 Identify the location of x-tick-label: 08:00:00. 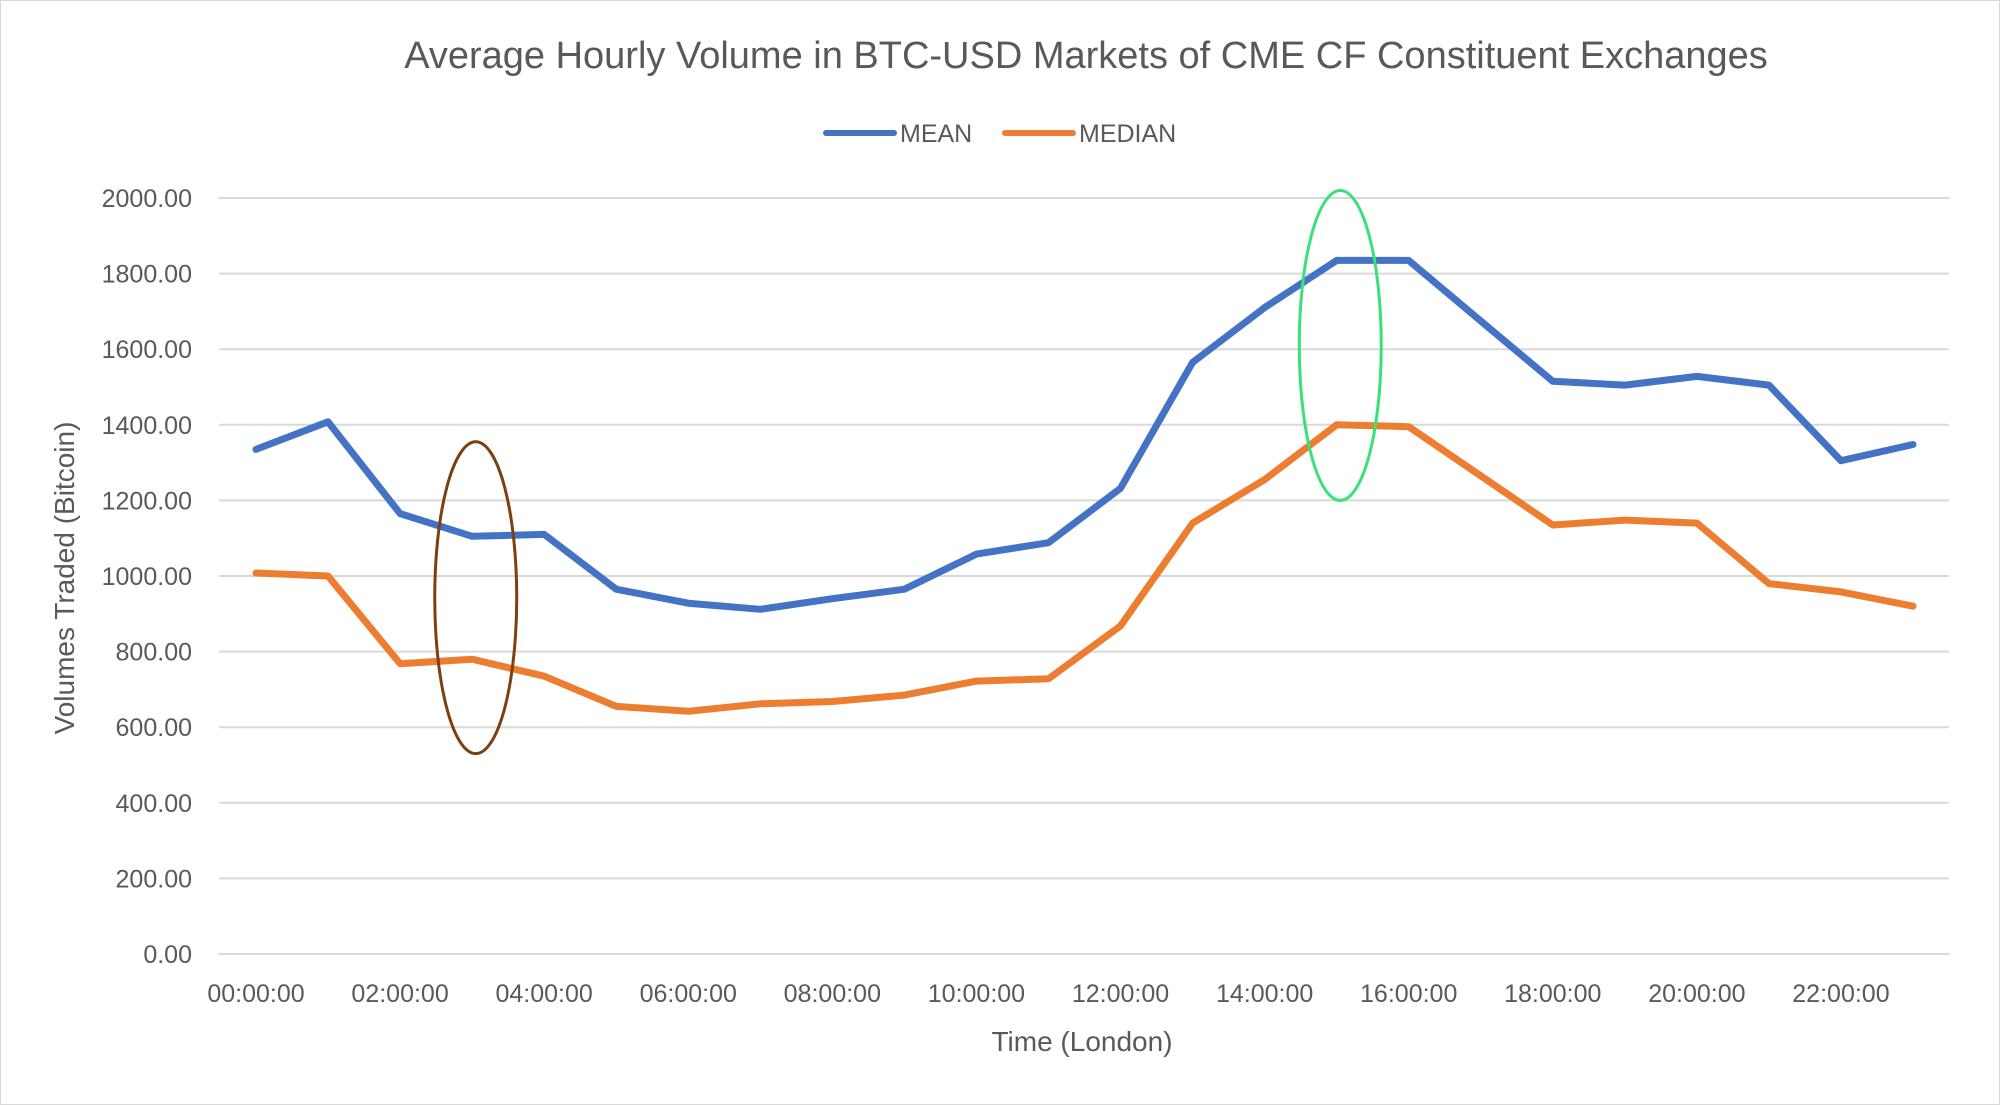
(832, 994).